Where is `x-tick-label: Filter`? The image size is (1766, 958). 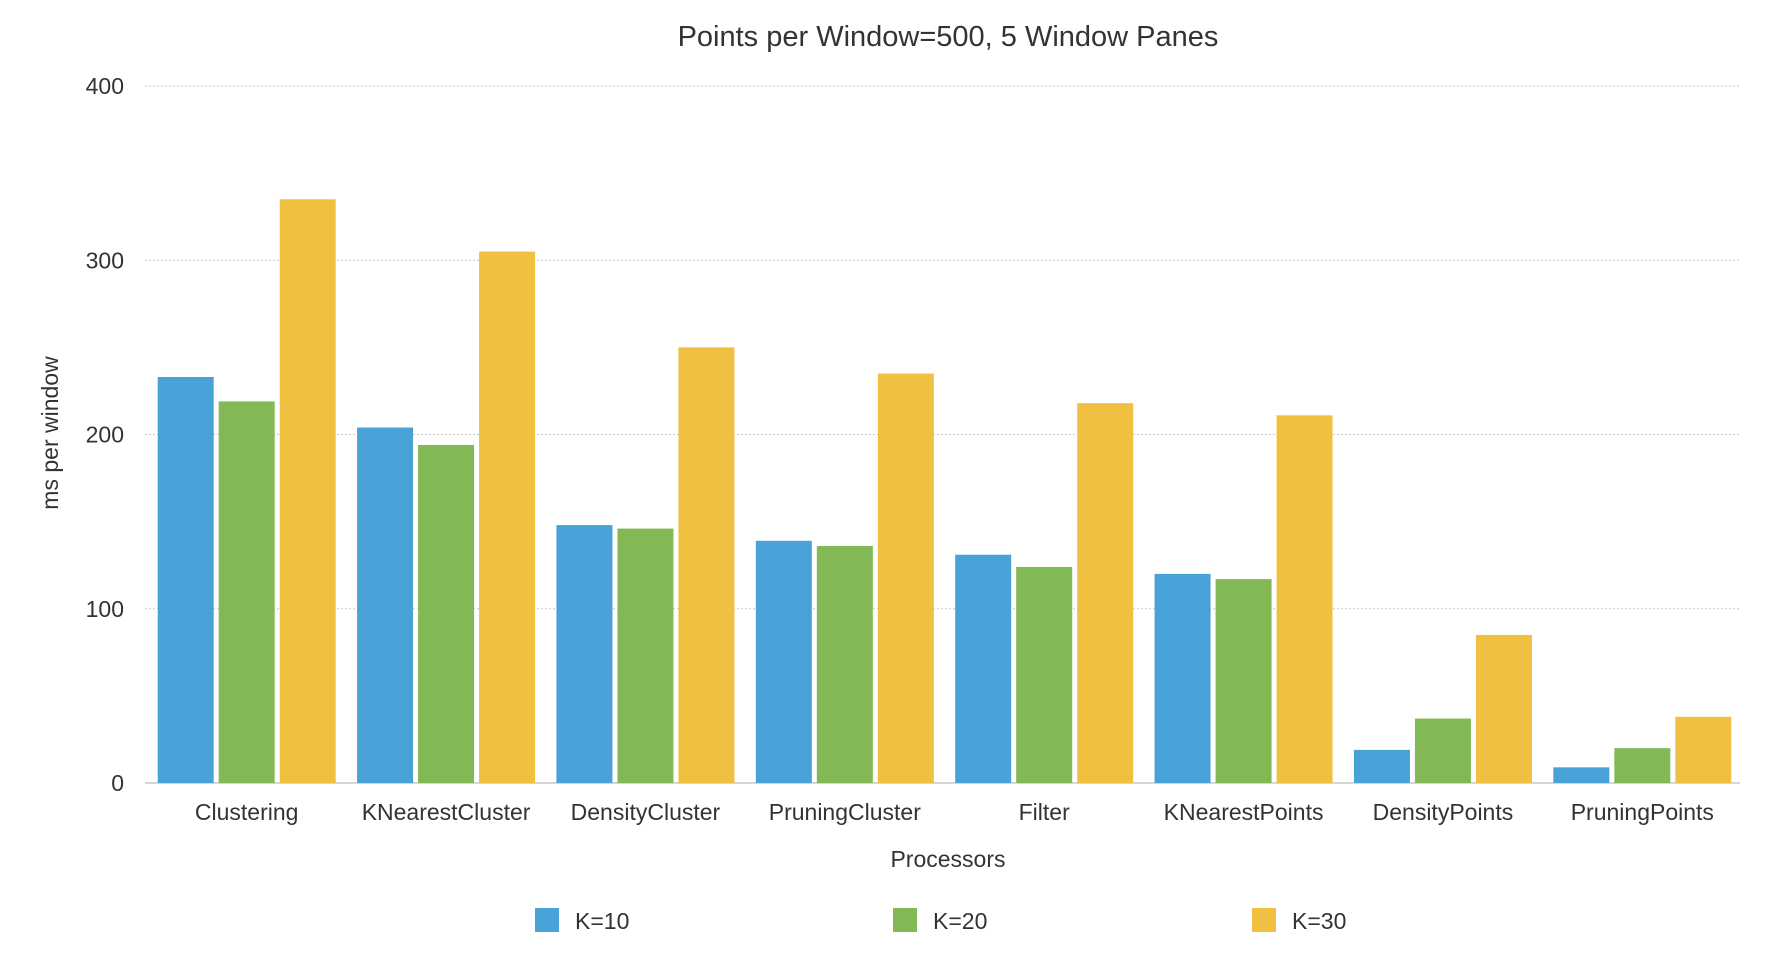
x-tick-label: Filter is located at coordinates (1044, 812).